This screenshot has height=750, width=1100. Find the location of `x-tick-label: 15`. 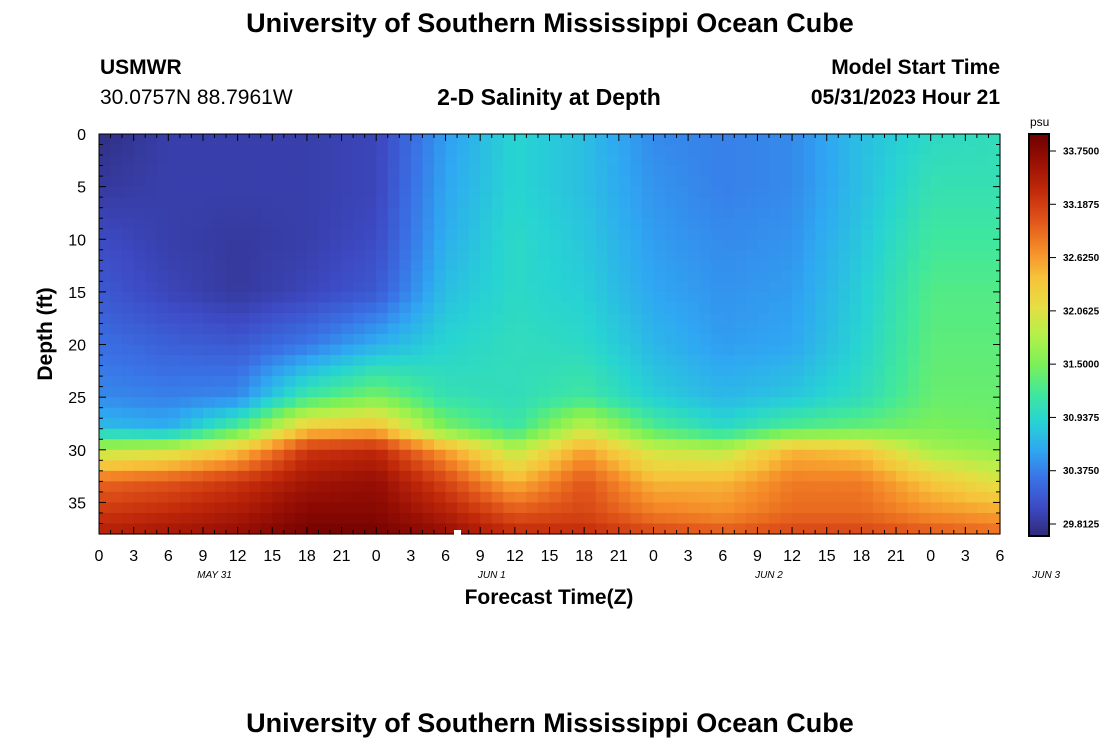

x-tick-label: 15 is located at coordinates (550, 556).